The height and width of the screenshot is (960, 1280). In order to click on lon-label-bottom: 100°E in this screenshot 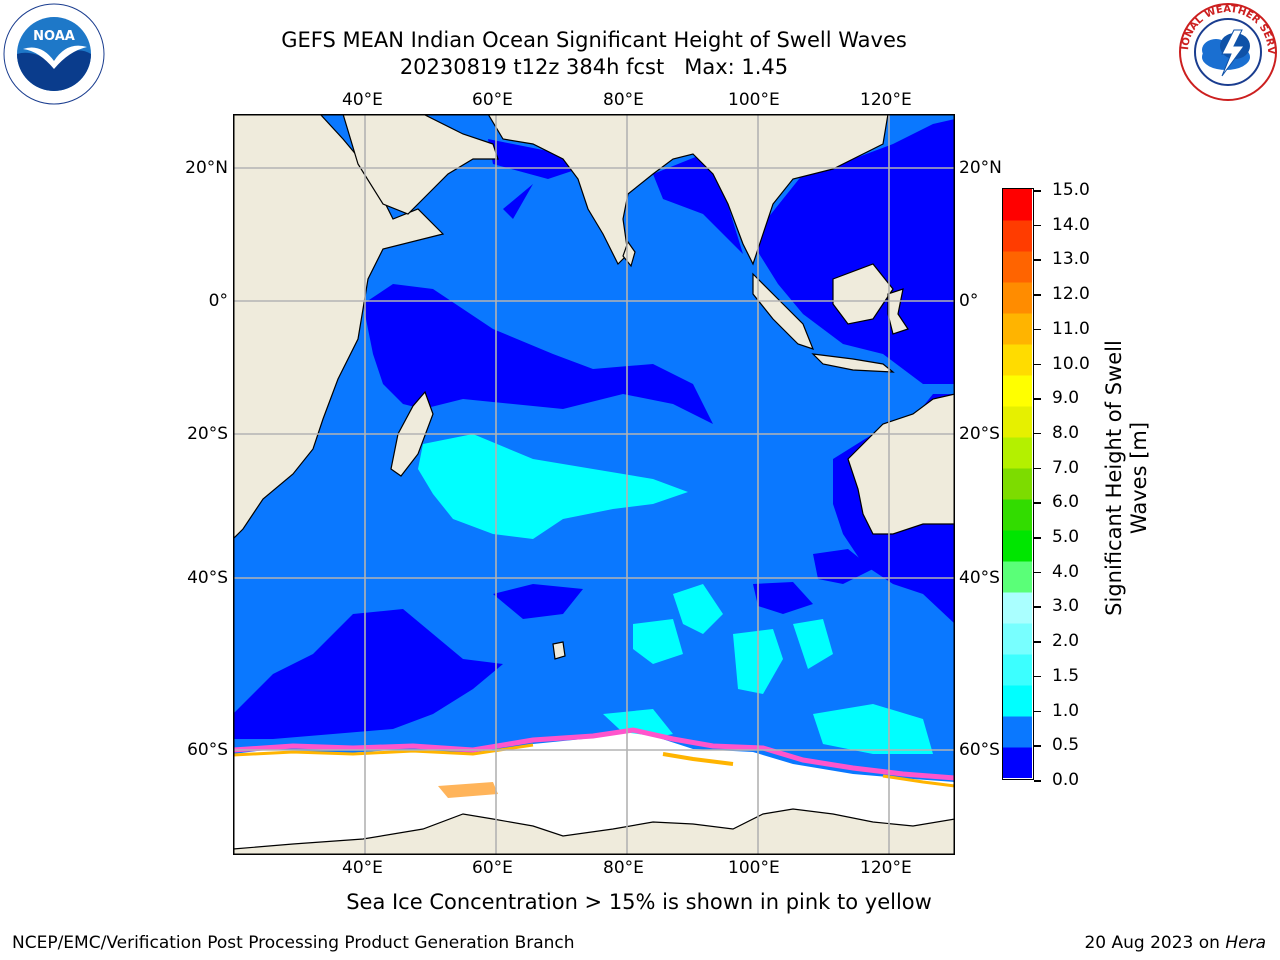, I will do `click(754, 868)`.